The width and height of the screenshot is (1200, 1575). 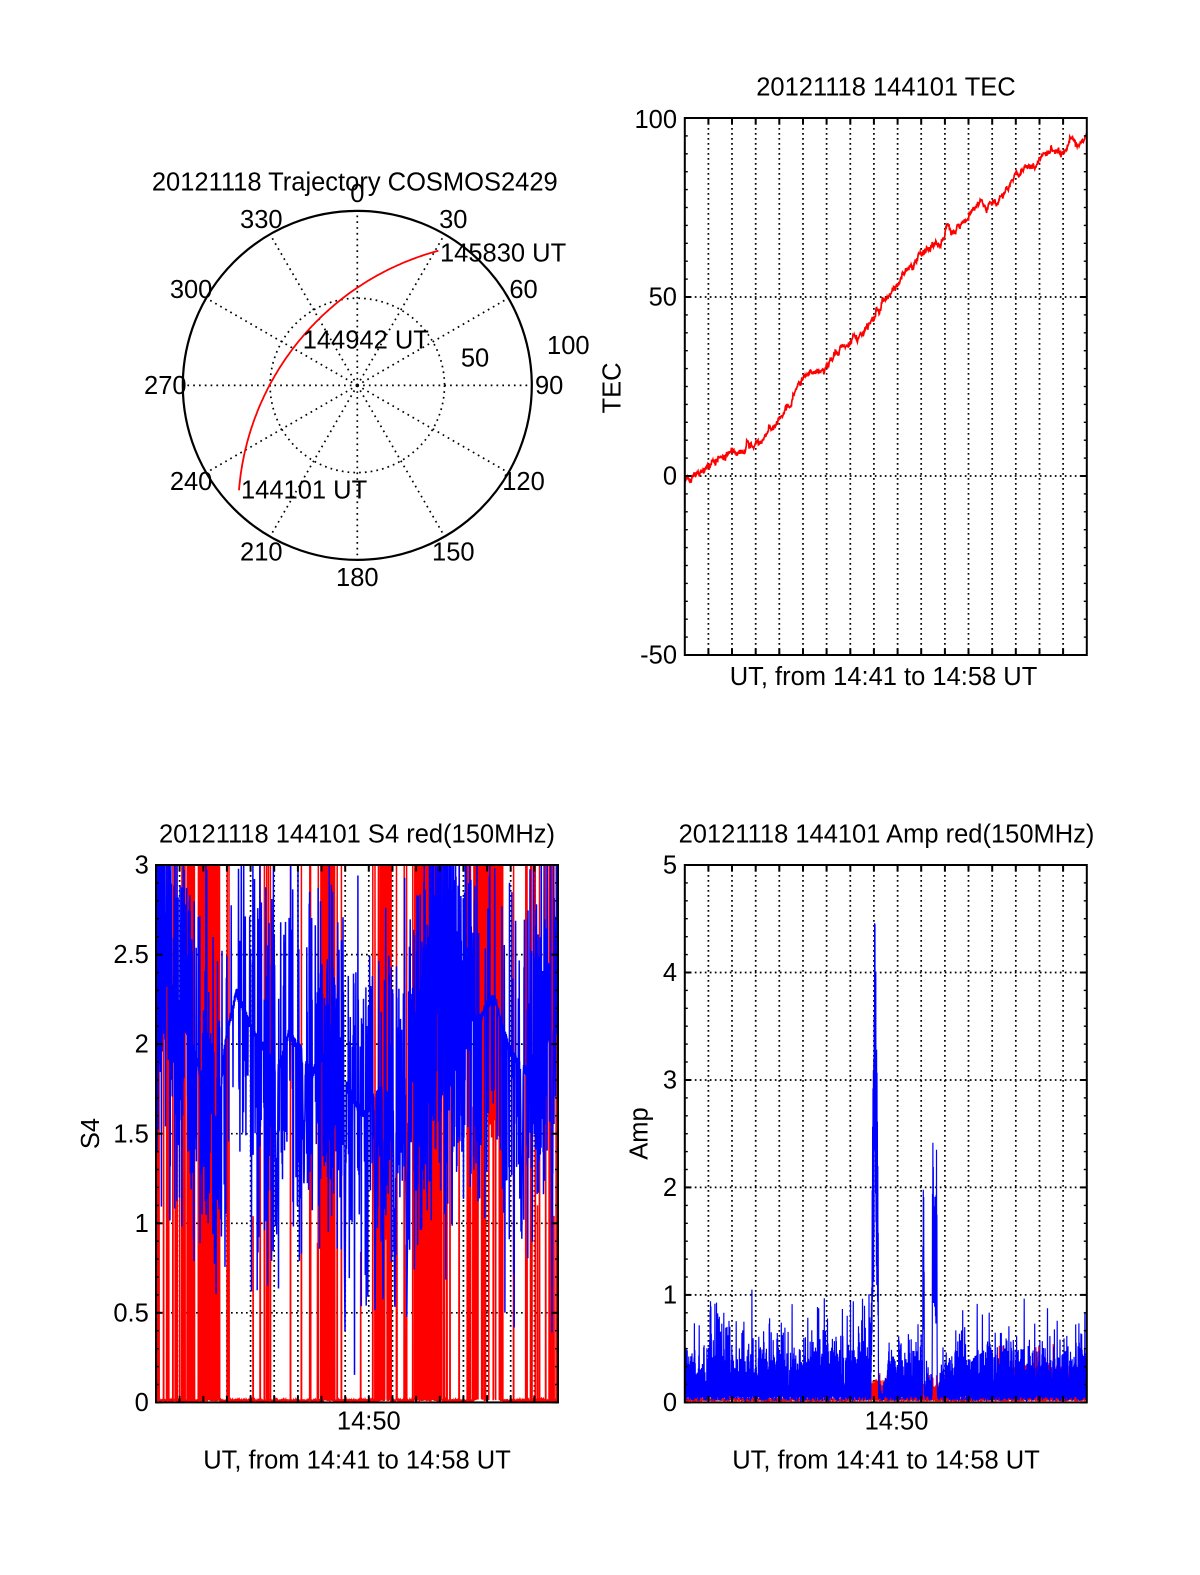 What do you see at coordinates (366, 340) in the screenshot?
I see `svg-text: 144942 UT` at bounding box center [366, 340].